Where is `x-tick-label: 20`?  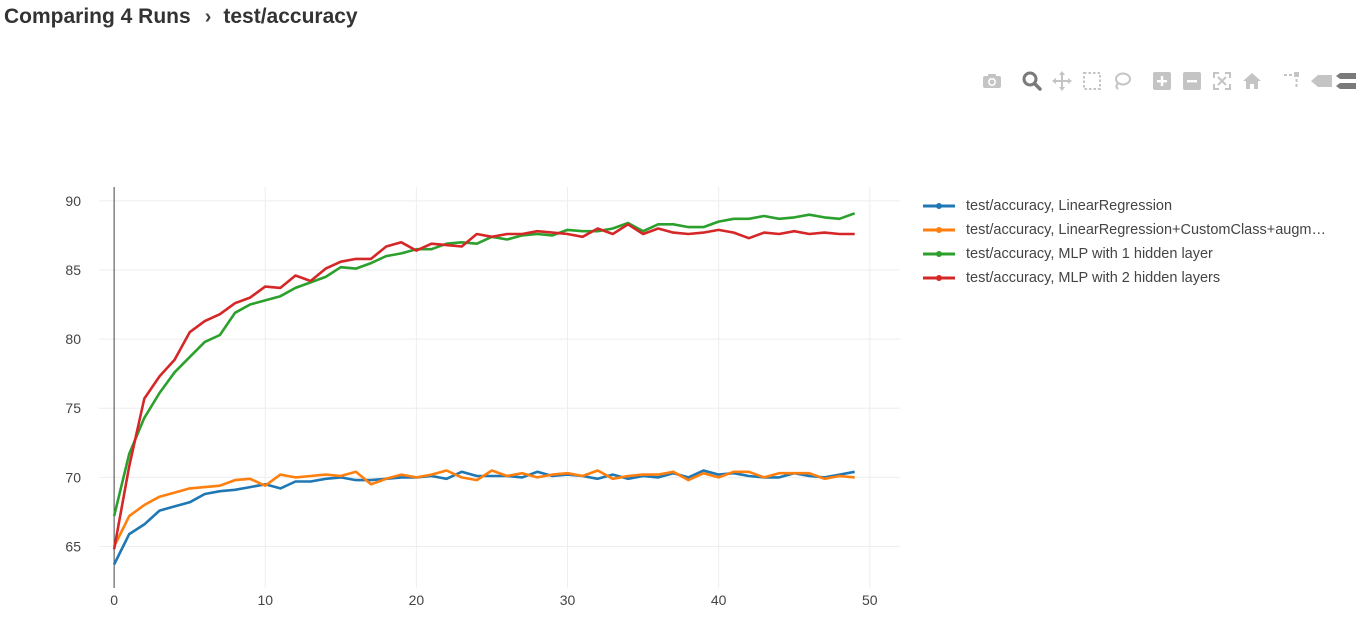 x-tick-label: 20 is located at coordinates (417, 600).